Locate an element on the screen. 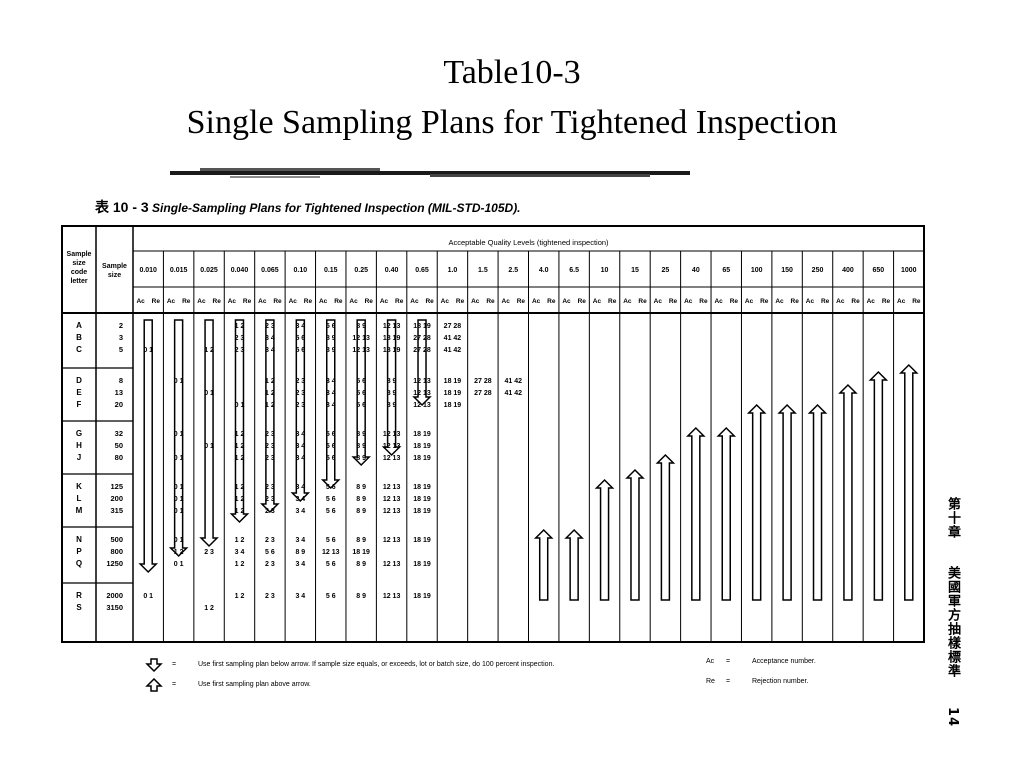 This screenshot has height=768, width=1024. sample-size: 3 is located at coordinates (121, 337).